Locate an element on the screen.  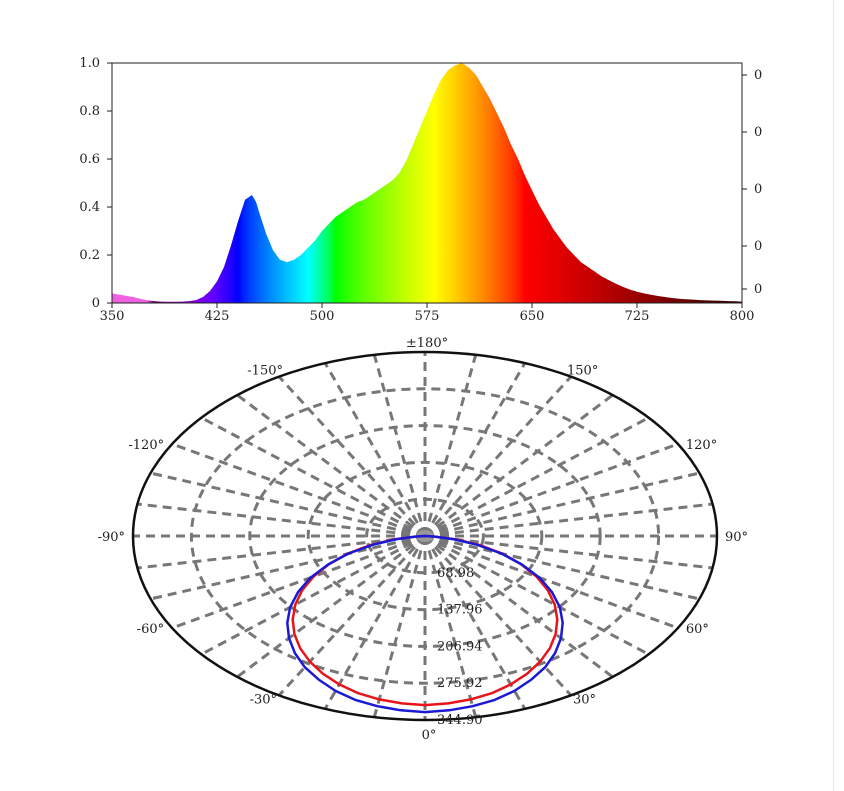
x-tick-label: 500 is located at coordinates (322, 316).